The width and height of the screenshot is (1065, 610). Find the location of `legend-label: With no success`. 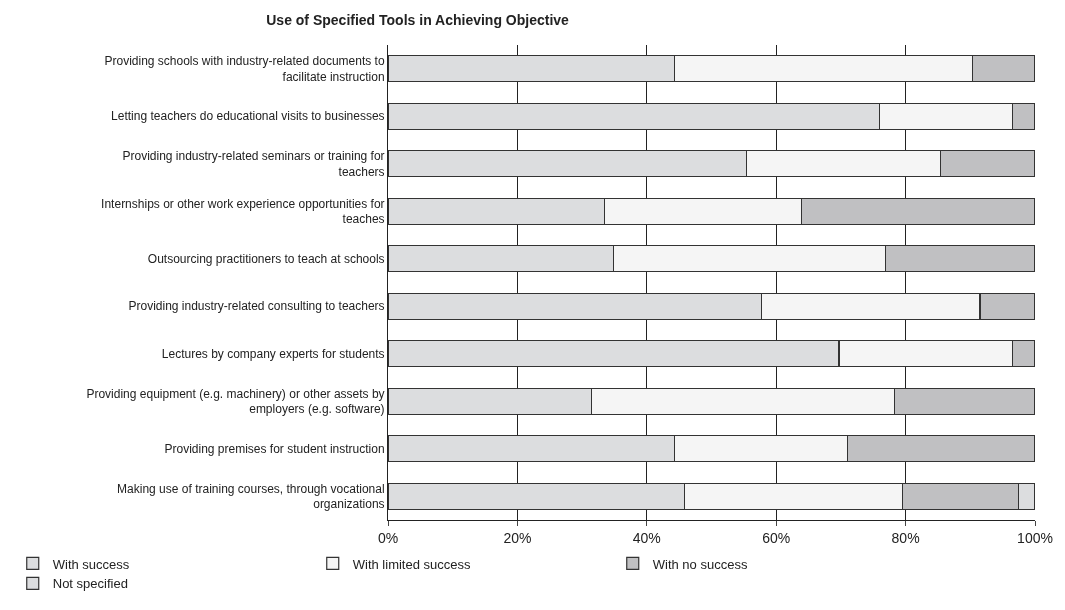

legend-label: With no success is located at coordinates (700, 564).